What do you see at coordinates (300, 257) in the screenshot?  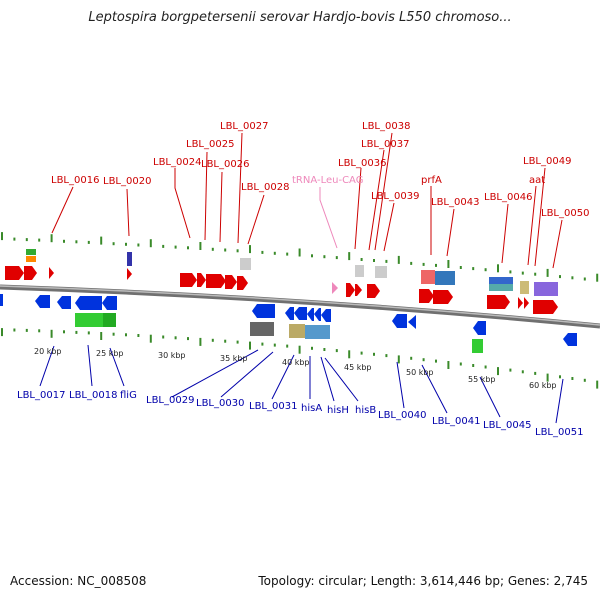 I see `tick-row-upper` at bounding box center [300, 257].